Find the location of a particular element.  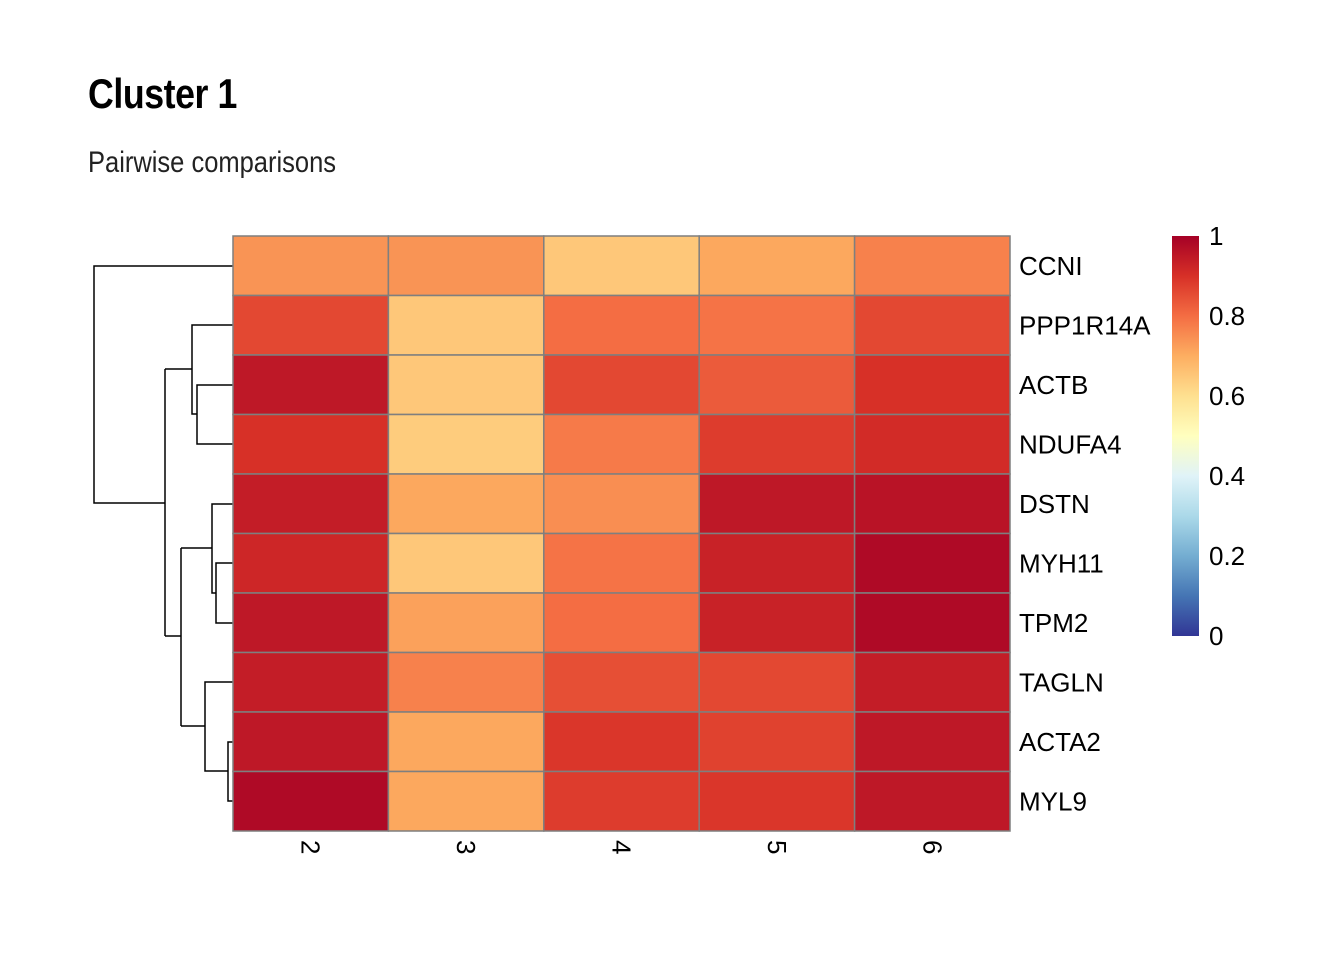

column-label: 2 is located at coordinates (311, 847).